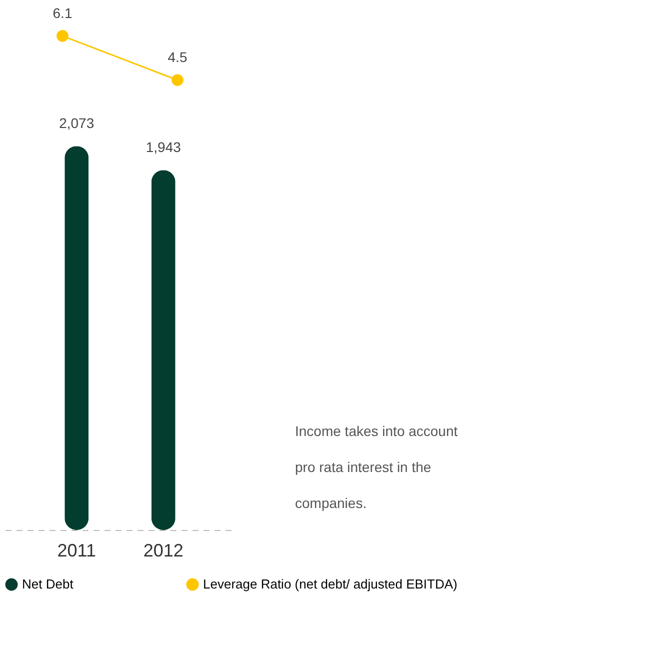 The image size is (671, 665). Describe the element at coordinates (76, 123) in the screenshot. I see `data-label: 2,073` at that location.